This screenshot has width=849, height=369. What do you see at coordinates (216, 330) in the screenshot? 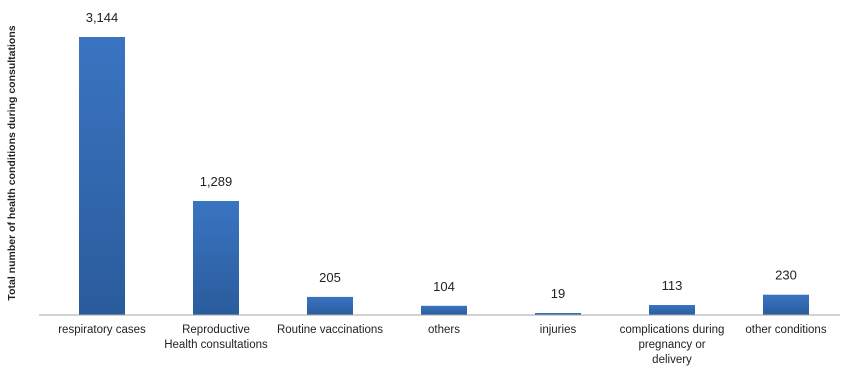
I see `category-label-line: Reproductive` at bounding box center [216, 330].